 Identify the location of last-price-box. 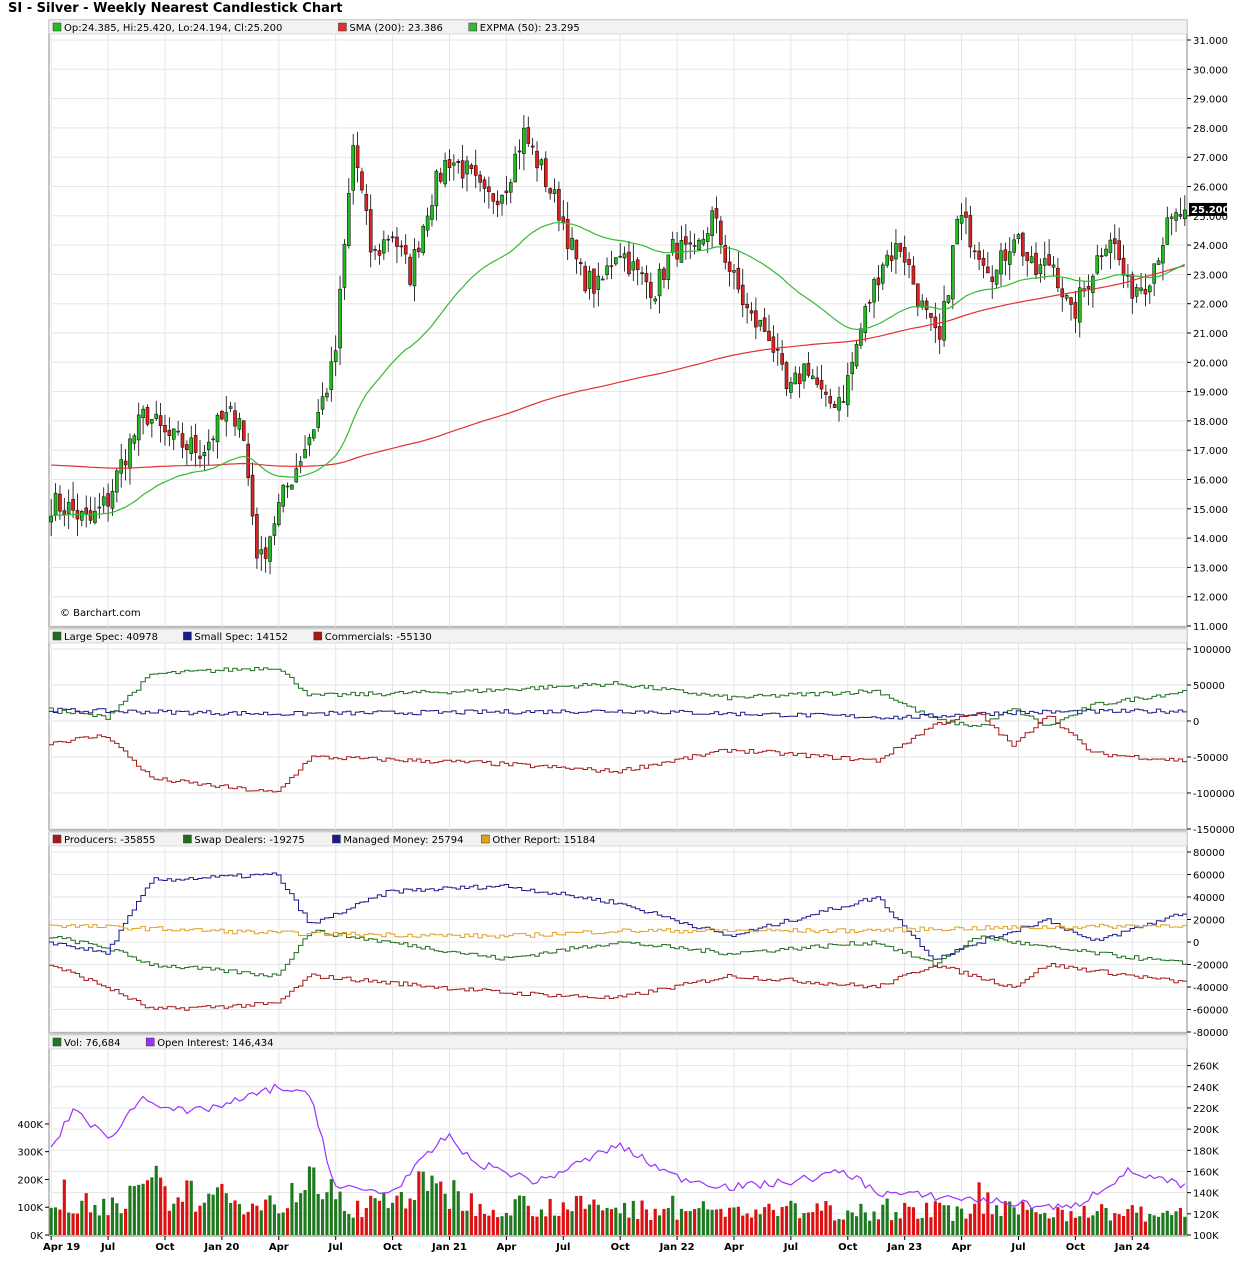
(1208, 209).